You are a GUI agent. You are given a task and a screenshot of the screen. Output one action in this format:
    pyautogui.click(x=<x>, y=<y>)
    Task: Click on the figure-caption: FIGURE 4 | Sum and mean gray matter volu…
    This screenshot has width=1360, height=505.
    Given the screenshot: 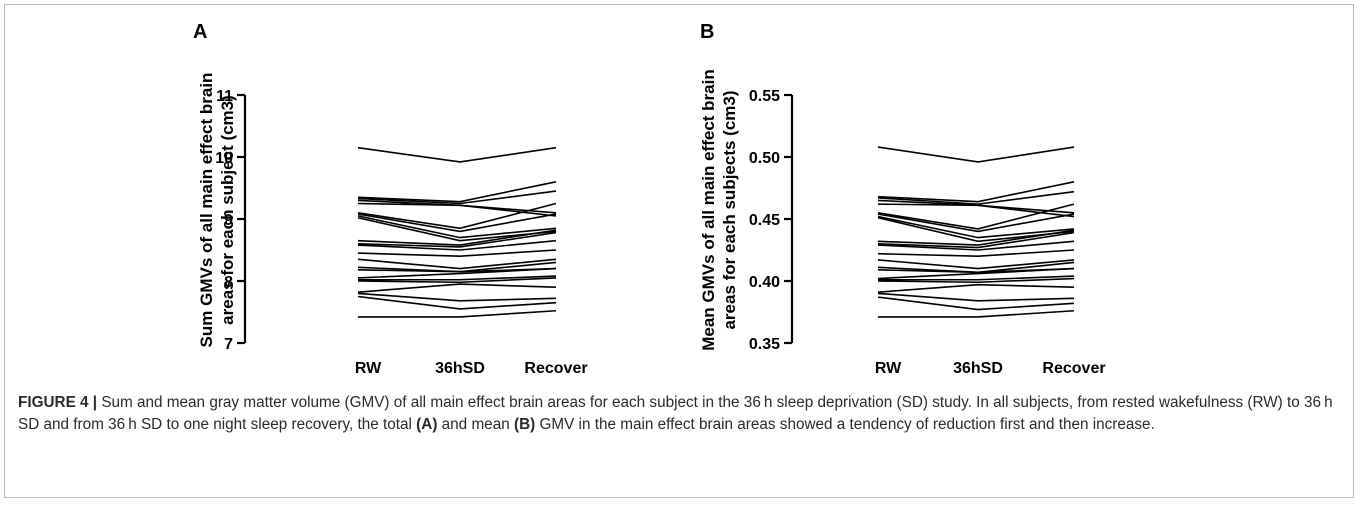 What is the action you would take?
    pyautogui.click(x=679, y=414)
    